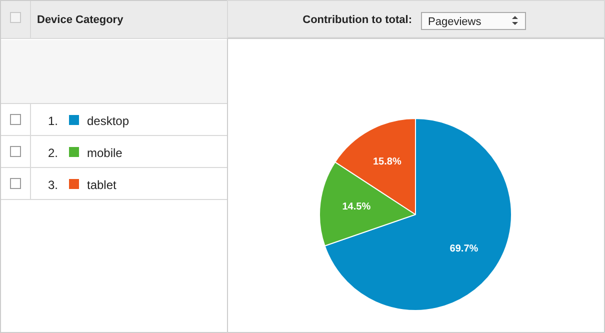  I want to click on data-label: 14.5%, so click(356, 207).